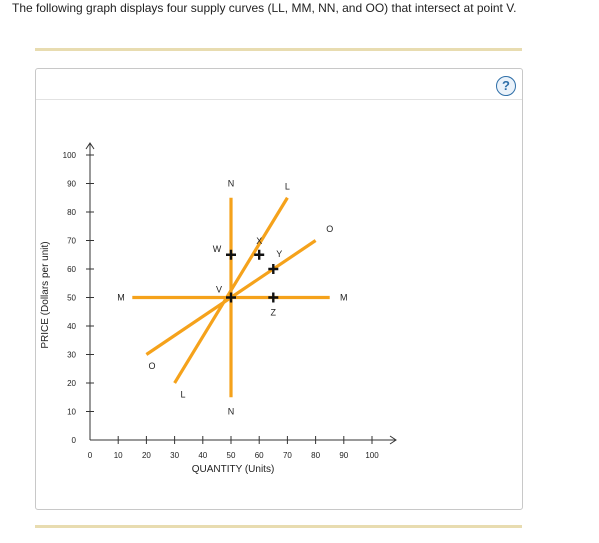 The width and height of the screenshot is (599, 543). What do you see at coordinates (278, 526) in the screenshot?
I see `bottom-divider` at bounding box center [278, 526].